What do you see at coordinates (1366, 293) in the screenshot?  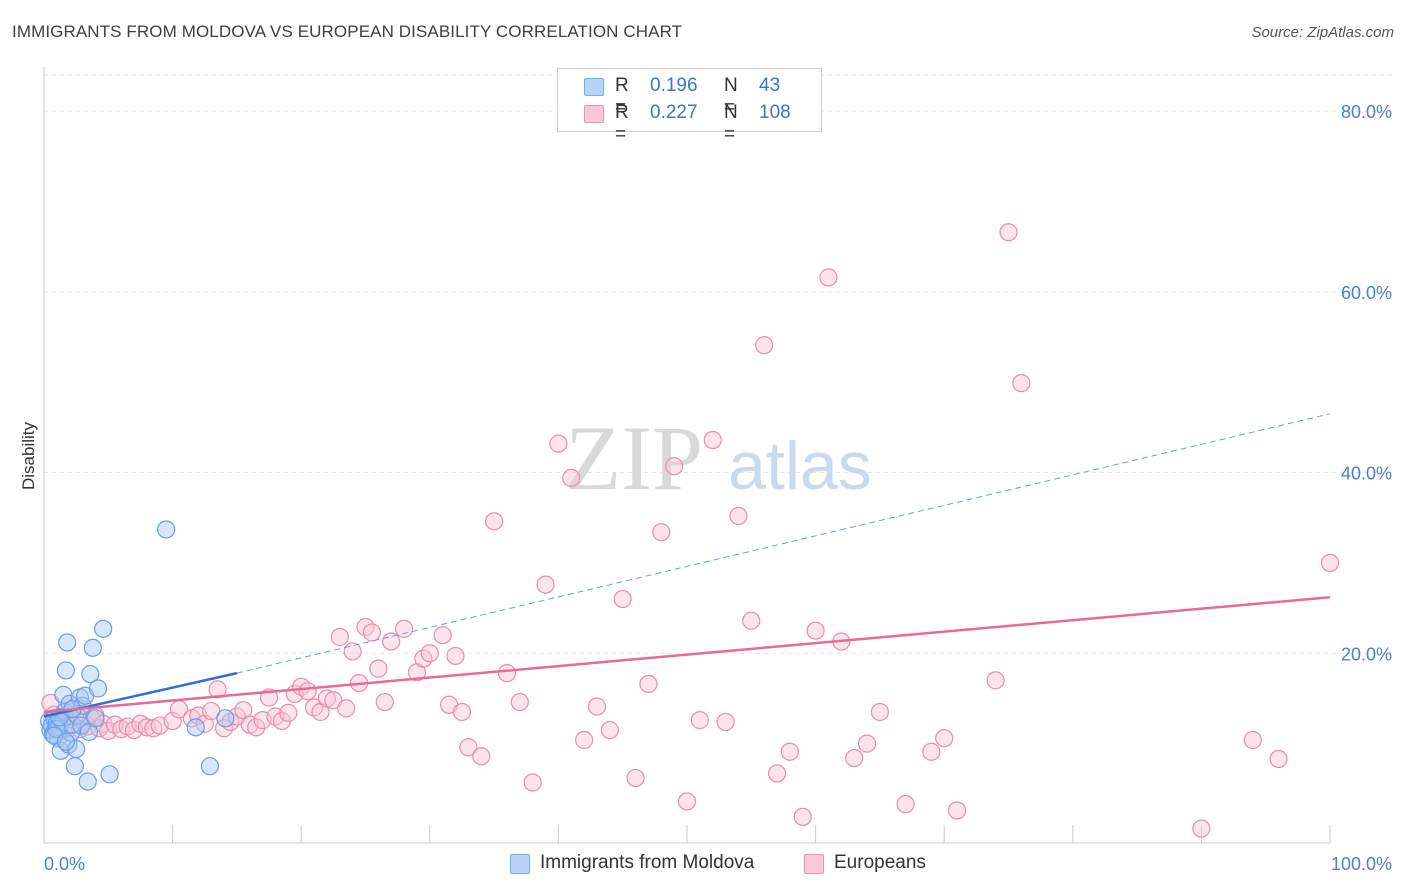 I see `y-tick-label: 60.0%` at bounding box center [1366, 293].